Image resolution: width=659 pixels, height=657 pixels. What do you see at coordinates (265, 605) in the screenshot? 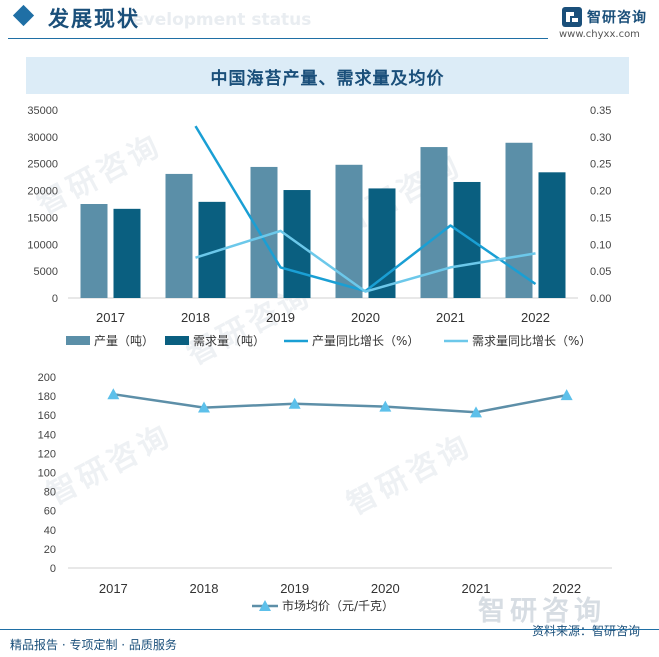
I see `legend-marker` at bounding box center [265, 605].